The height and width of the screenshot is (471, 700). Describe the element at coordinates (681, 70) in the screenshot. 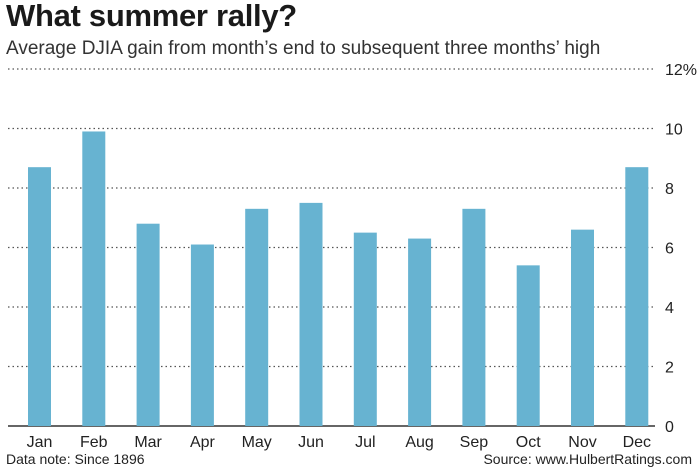

I see `y-tick-label: 12%` at that location.